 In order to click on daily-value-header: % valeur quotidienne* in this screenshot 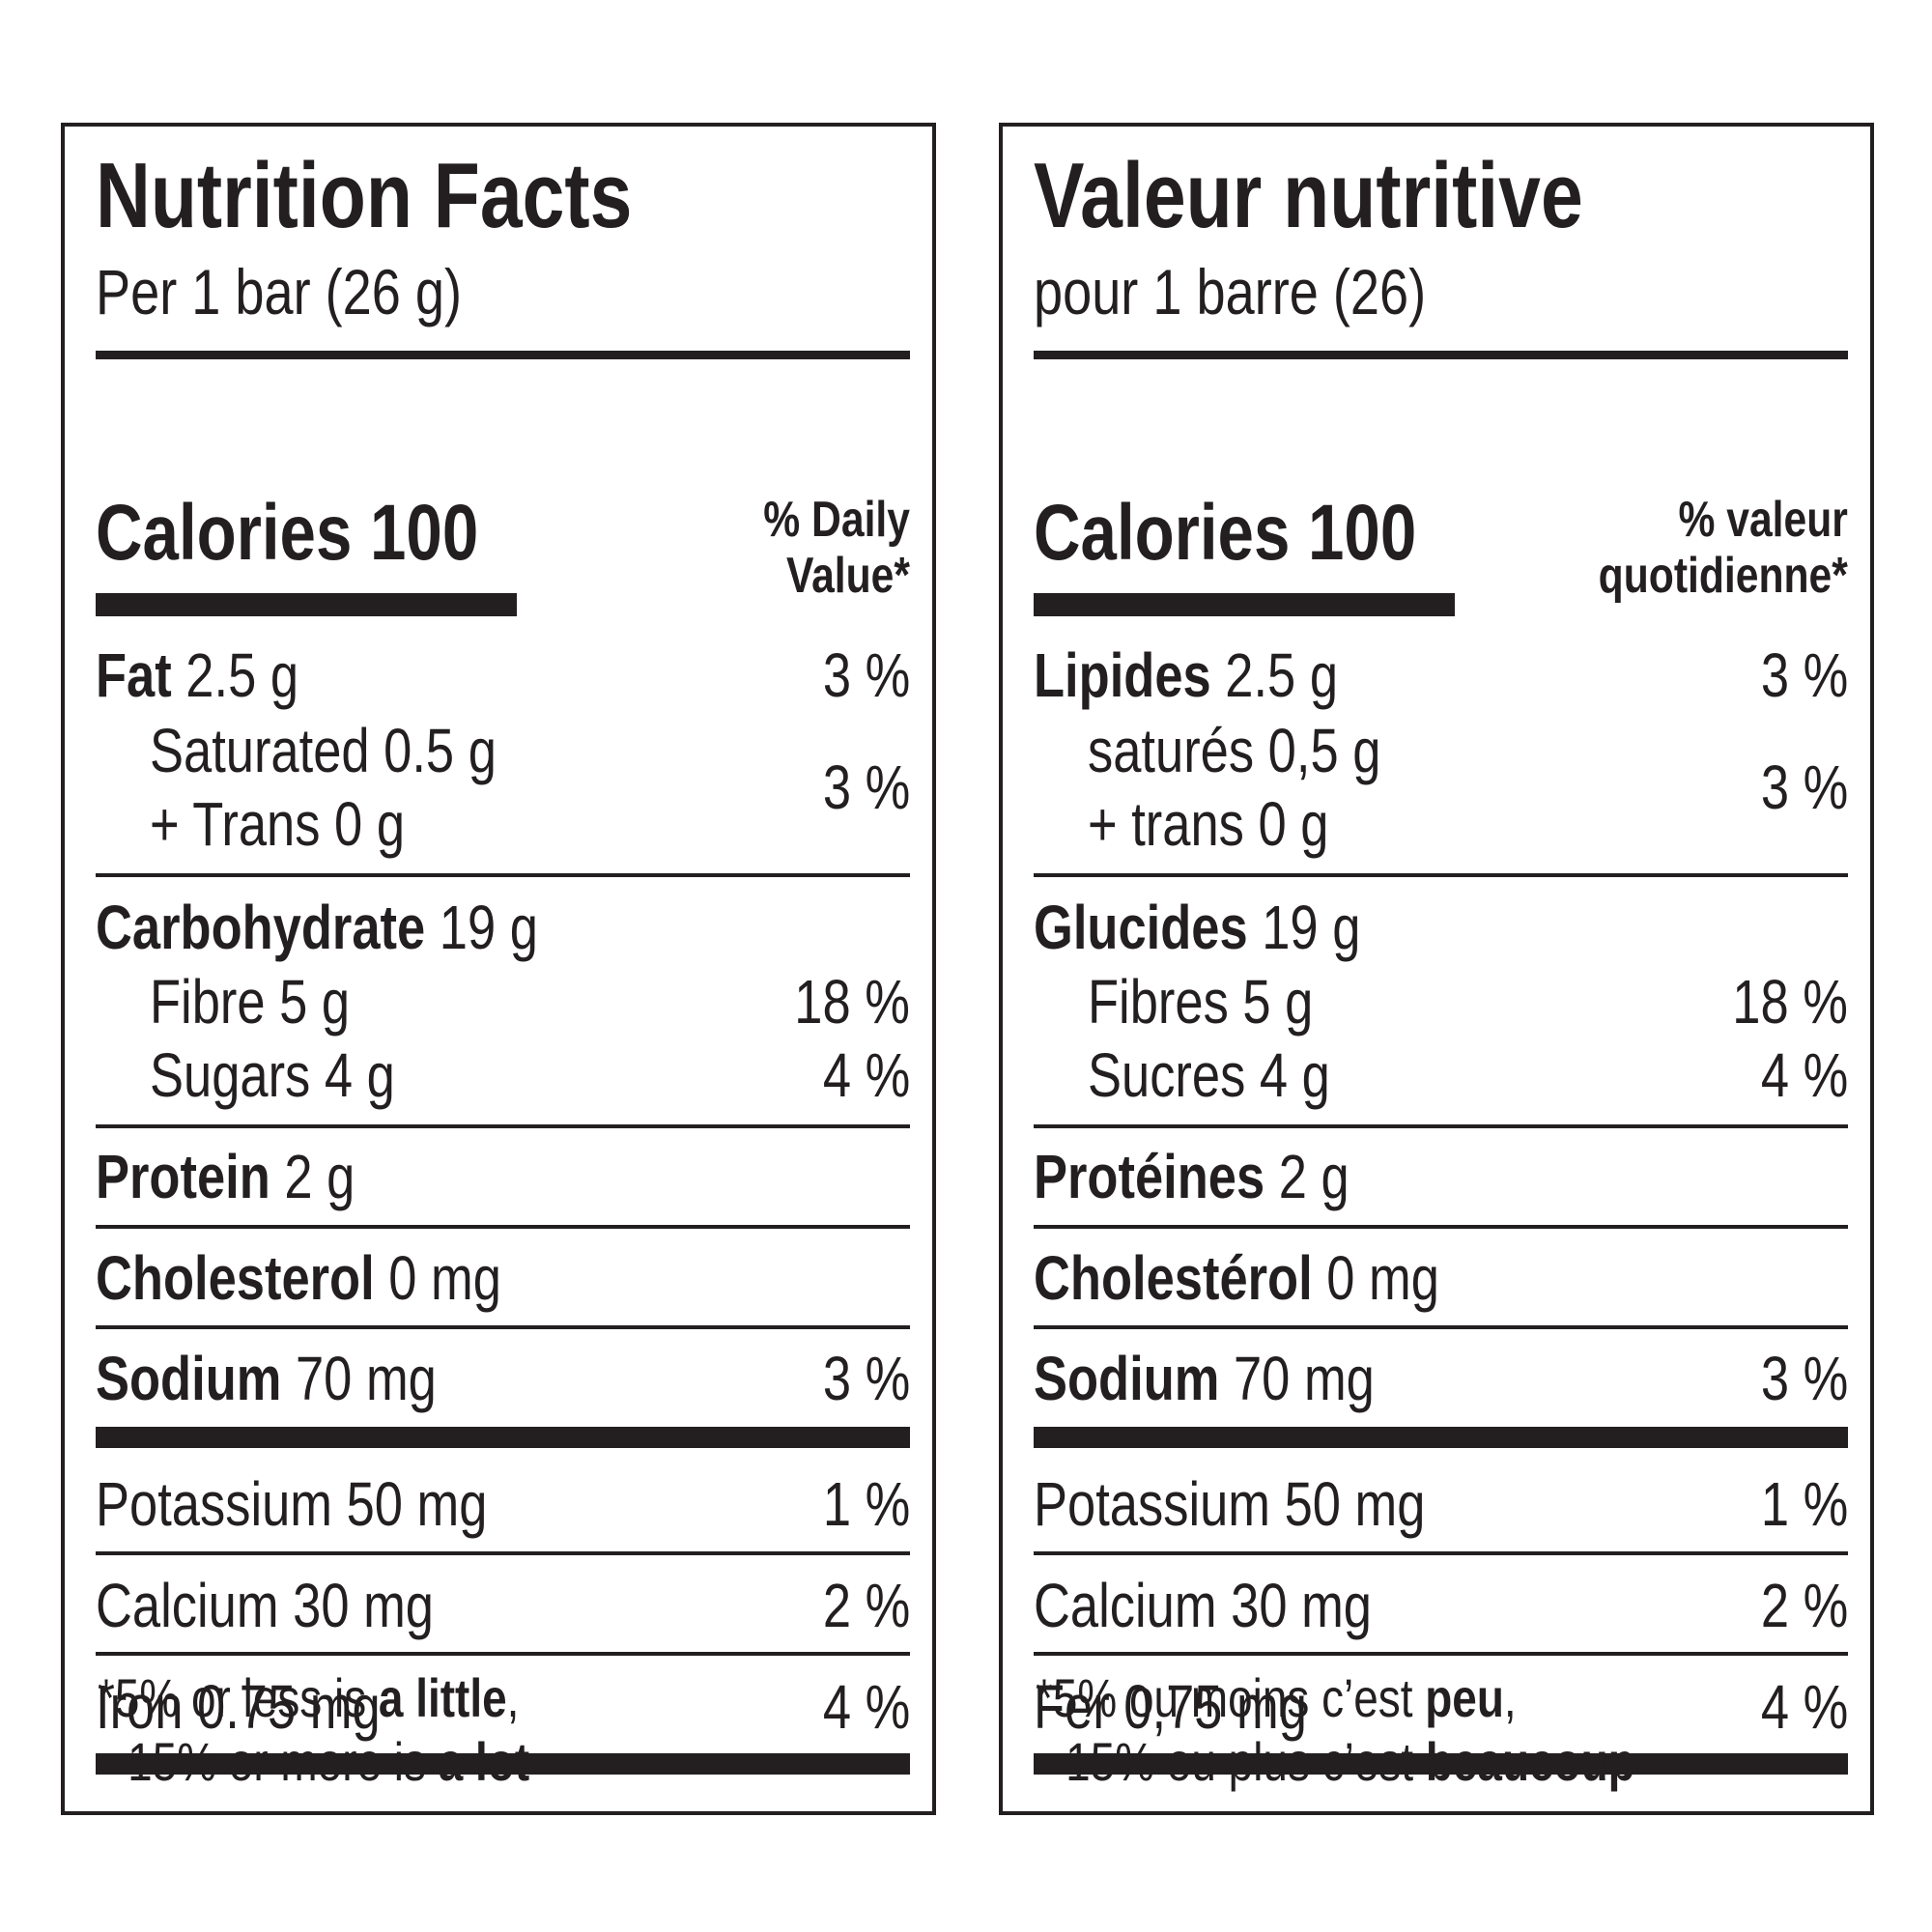, I will do `click(1723, 548)`.